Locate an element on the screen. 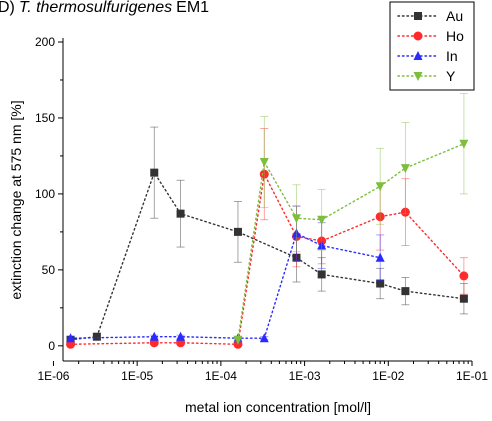 This screenshot has height=421, width=492. y-tick-label: 150 is located at coordinates (45, 118).